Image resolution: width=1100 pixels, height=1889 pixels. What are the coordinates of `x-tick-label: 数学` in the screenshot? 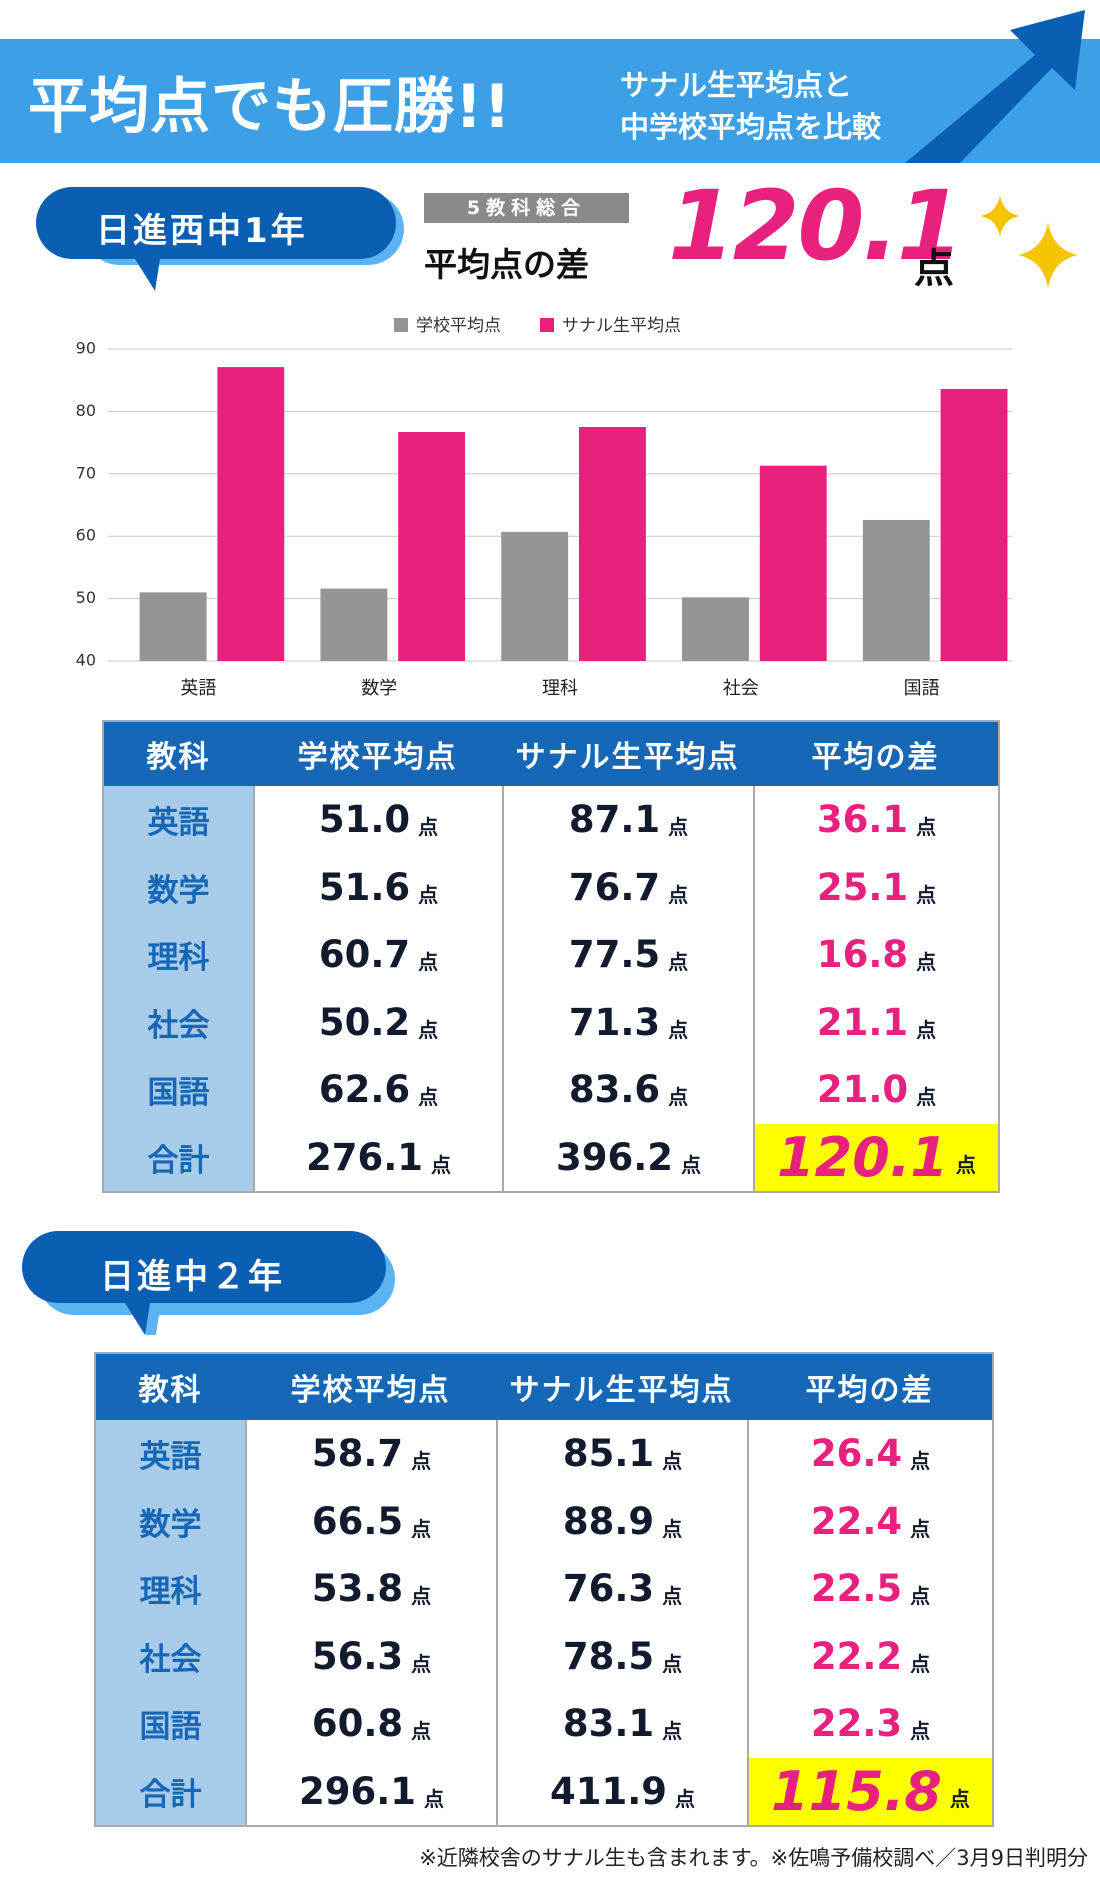 It's located at (379, 688).